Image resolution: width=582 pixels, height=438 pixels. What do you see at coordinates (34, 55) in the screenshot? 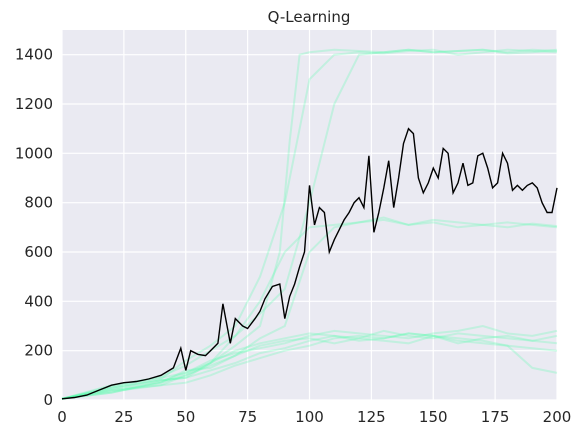
I see `y-tick-label: 1400` at bounding box center [34, 55].